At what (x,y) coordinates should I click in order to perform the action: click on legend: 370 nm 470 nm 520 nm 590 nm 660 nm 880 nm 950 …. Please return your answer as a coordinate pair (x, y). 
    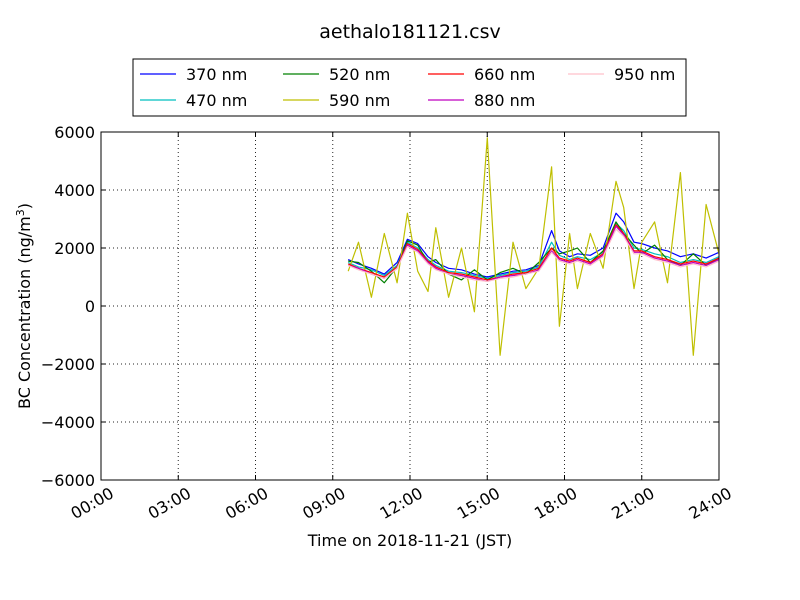
    Looking at the image, I should click on (409, 87).